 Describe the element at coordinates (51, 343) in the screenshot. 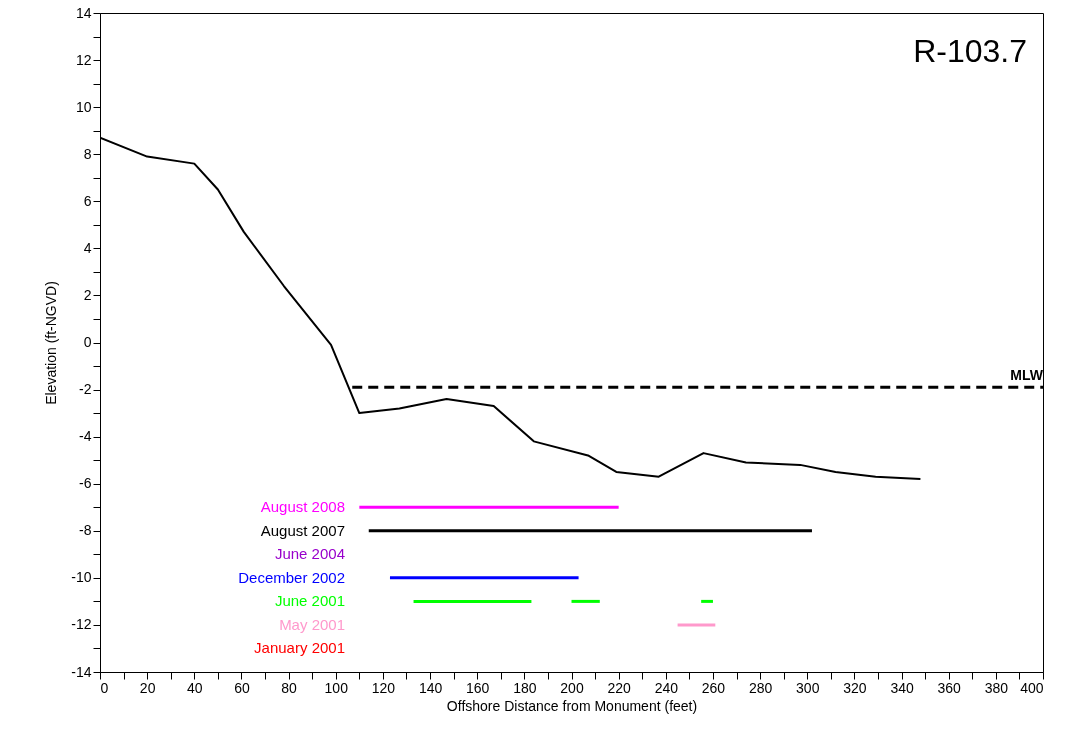

I see `y-axis-title: Elevation (ft-NGVD)` at that location.